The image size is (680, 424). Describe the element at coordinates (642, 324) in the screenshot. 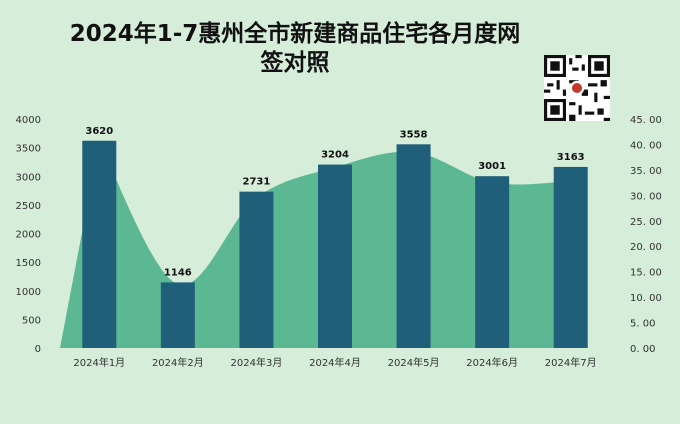

I see `right-axis-tick: 5. 00` at that location.